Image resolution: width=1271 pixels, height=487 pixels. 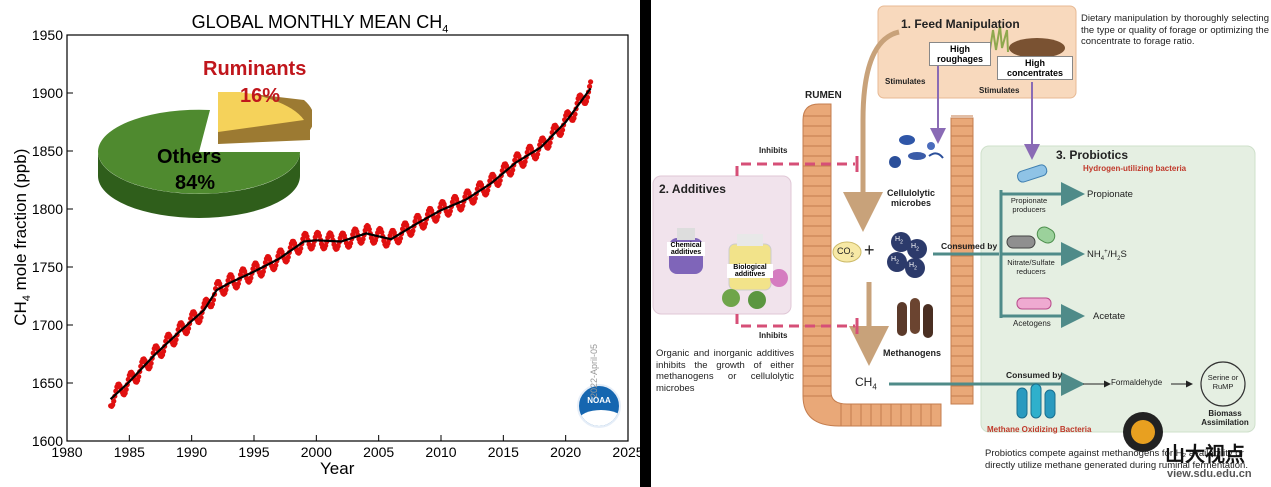 I want to click on chart-date-stamp: 2022-April-05, so click(x=594, y=370).